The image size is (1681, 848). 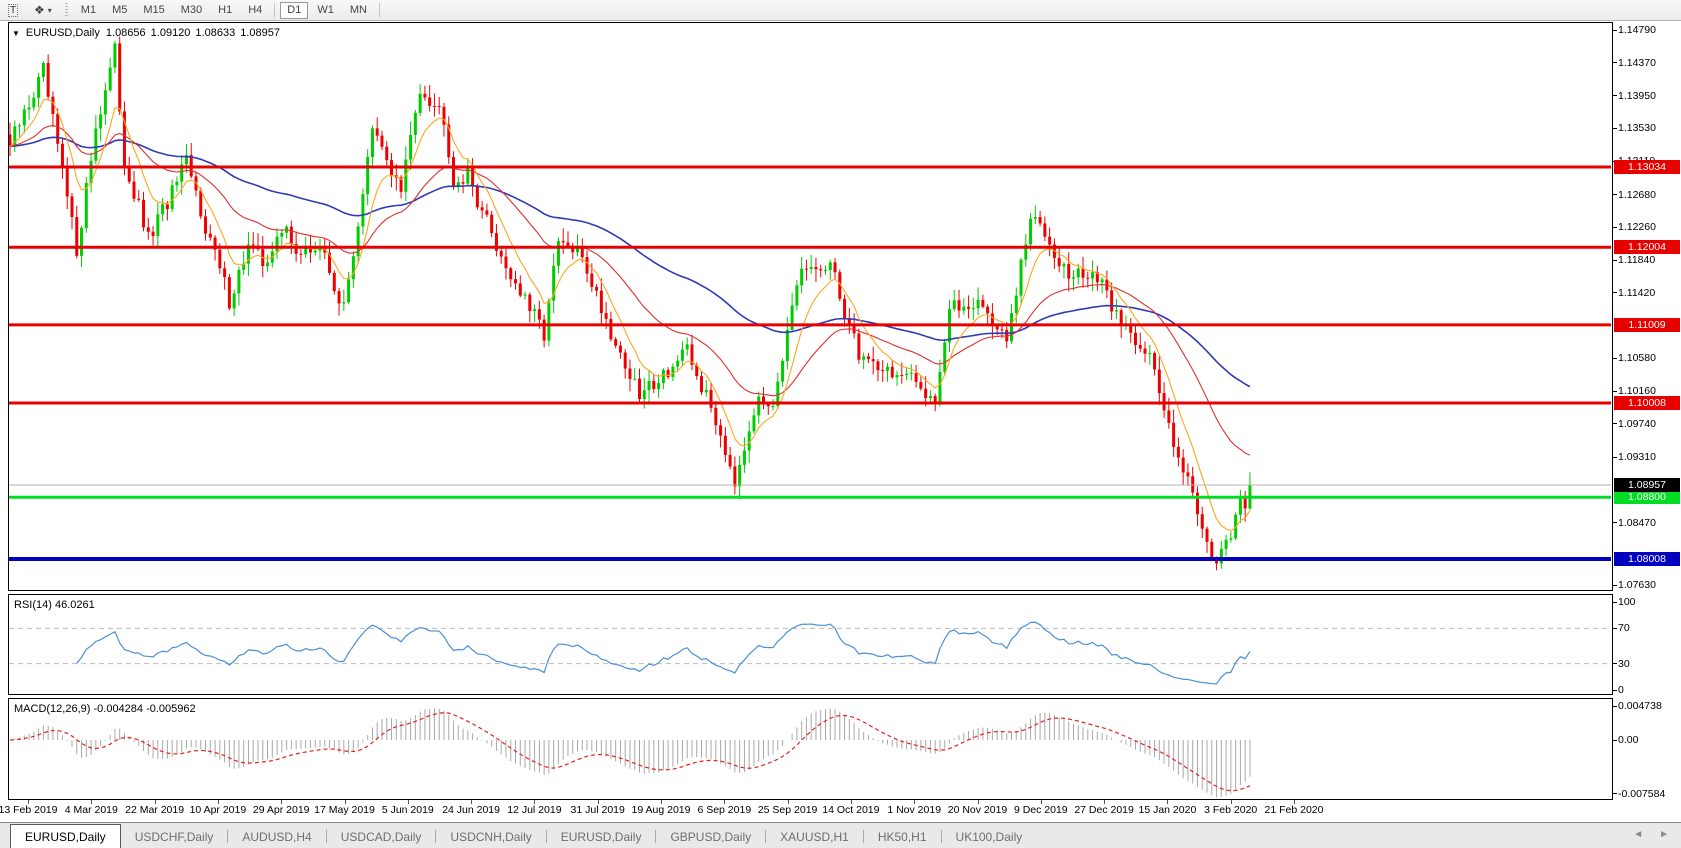 What do you see at coordinates (325, 10) in the screenshot?
I see `timeframe-button-w1: W1` at bounding box center [325, 10].